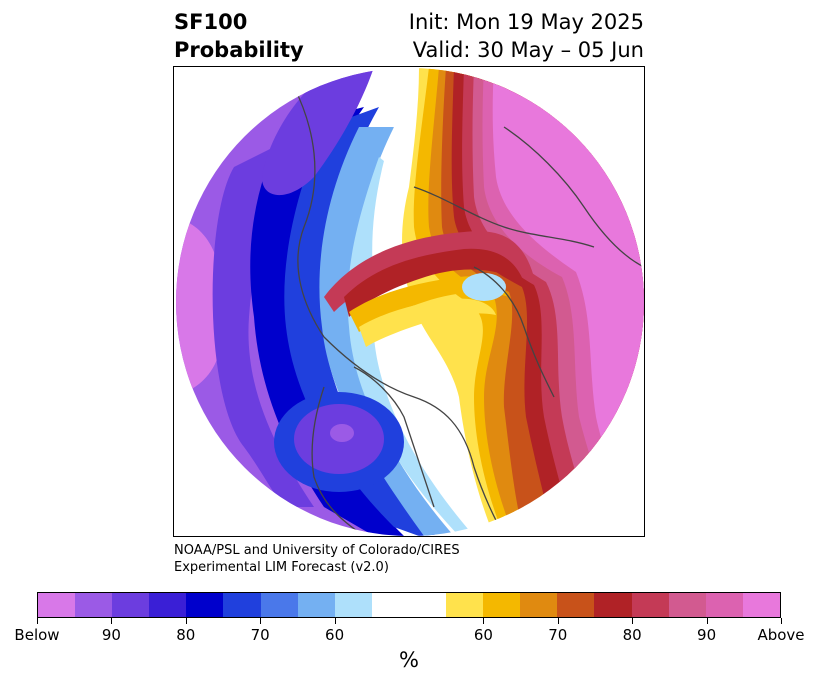 This screenshot has width=819, height=686. Describe the element at coordinates (568, 302) in the screenshot. I see `region-above` at that location.